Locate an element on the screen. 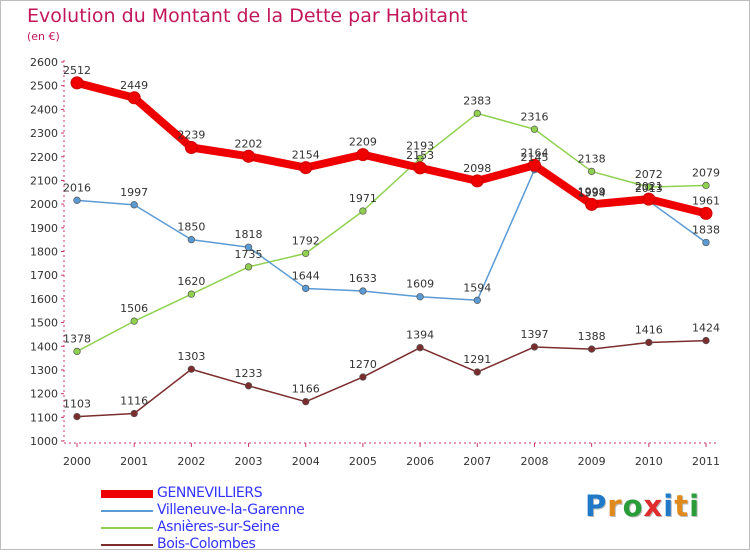 The image size is (750, 553). data-label: 1997 is located at coordinates (134, 192).